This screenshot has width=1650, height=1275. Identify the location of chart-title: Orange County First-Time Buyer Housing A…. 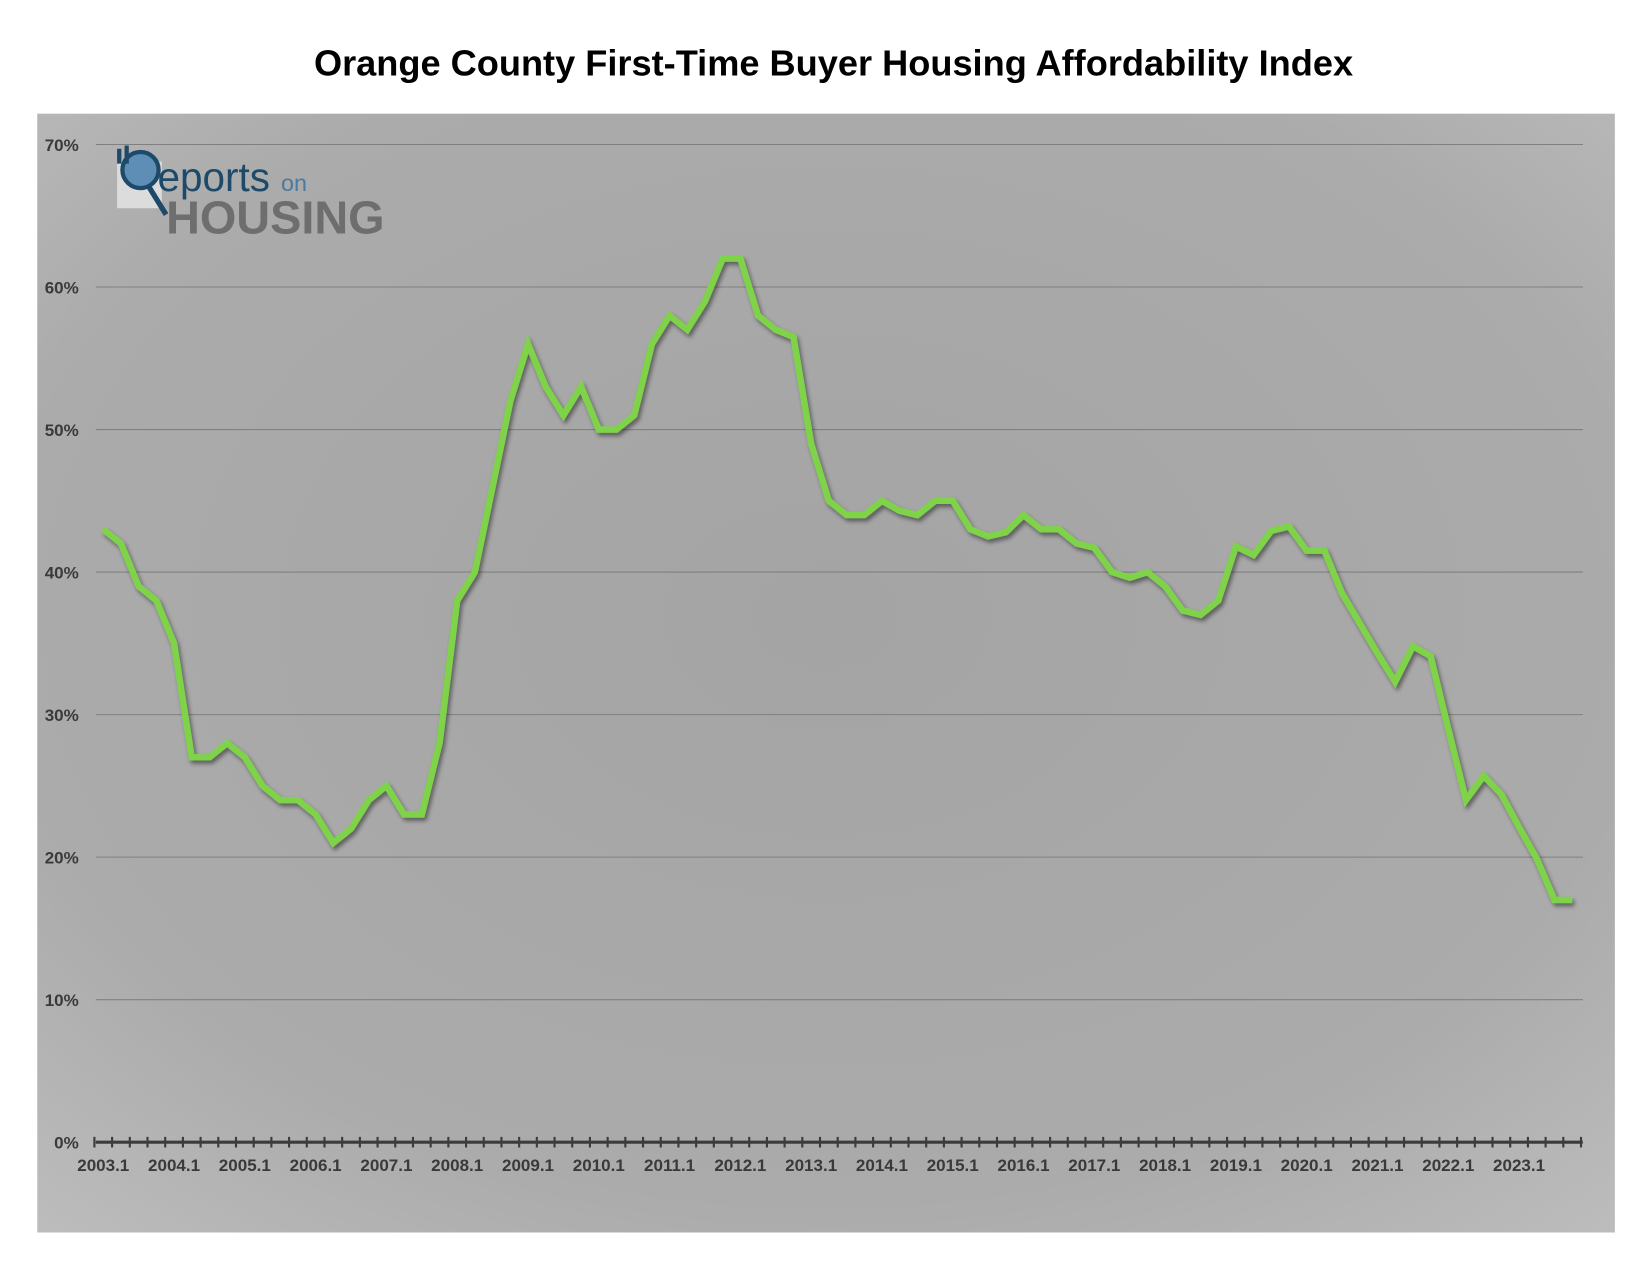
(833, 62).